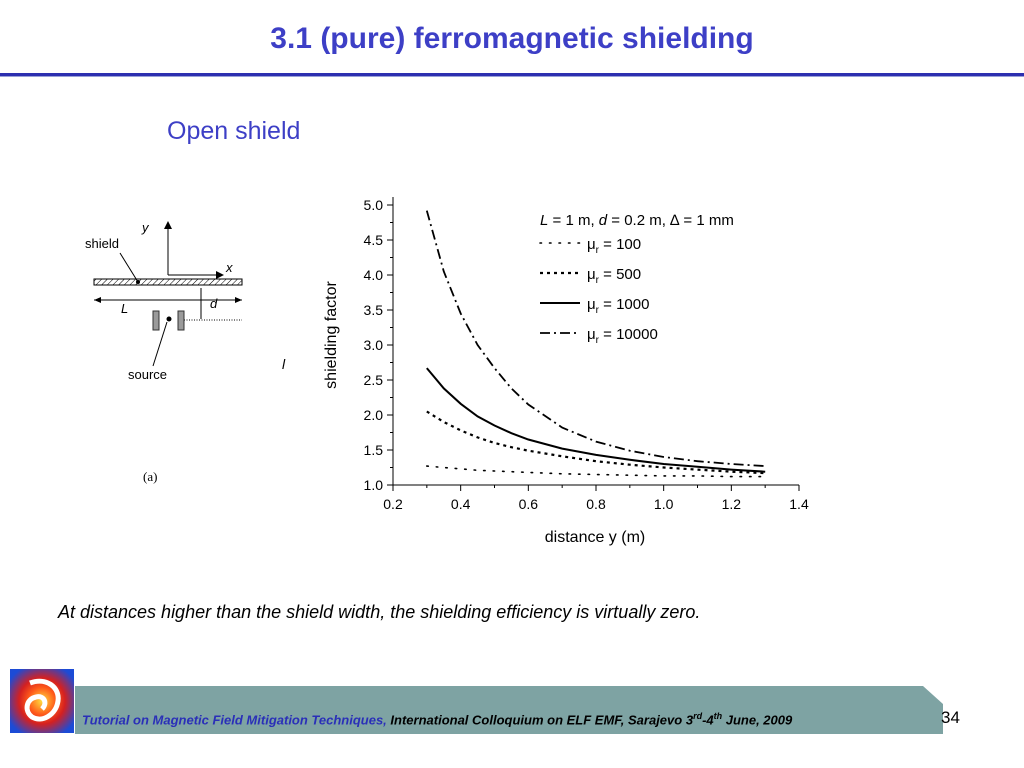  I want to click on L-left-arrowhead, so click(97, 300).